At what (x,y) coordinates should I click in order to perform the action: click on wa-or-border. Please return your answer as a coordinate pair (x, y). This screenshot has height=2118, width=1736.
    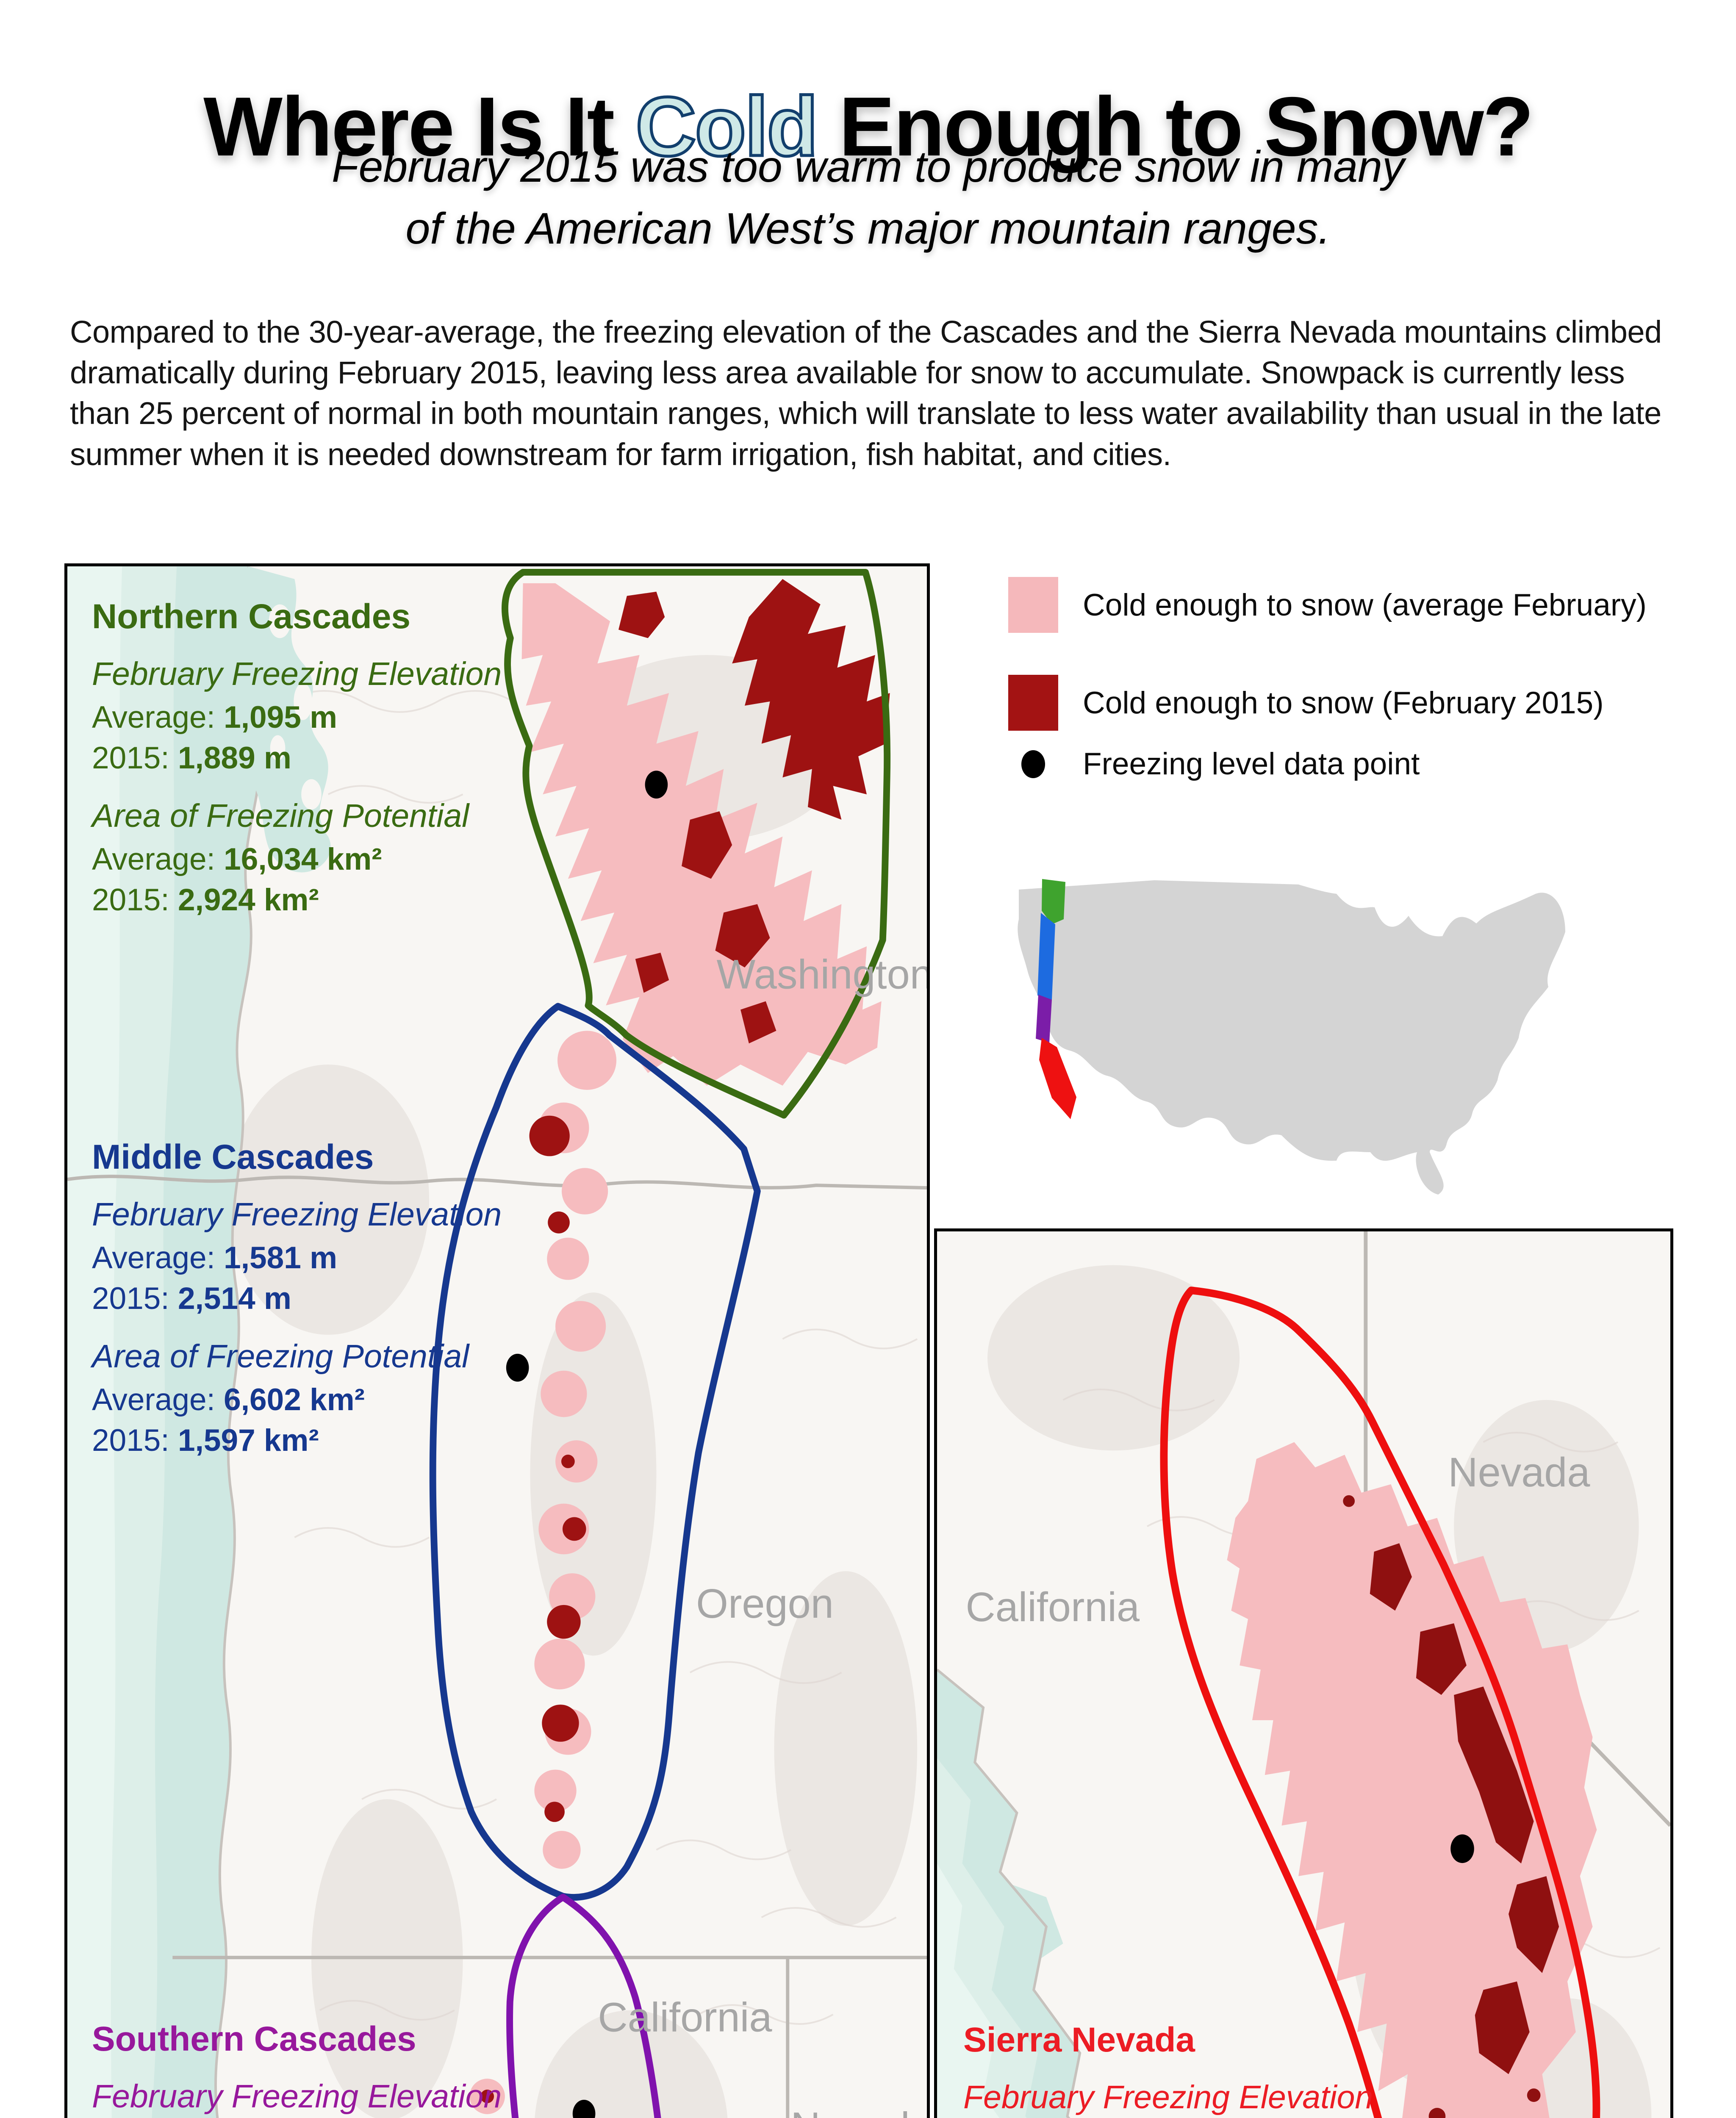
    Looking at the image, I should click on (497, 1182).